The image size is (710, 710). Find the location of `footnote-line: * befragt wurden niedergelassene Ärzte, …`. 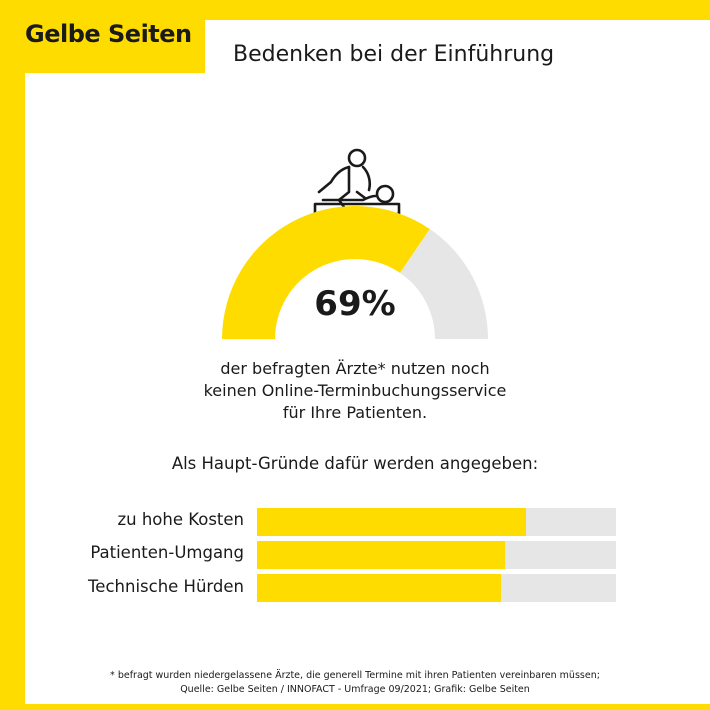

footnote-line: * befragt wurden niedergelassene Ärzte, … is located at coordinates (355, 675).